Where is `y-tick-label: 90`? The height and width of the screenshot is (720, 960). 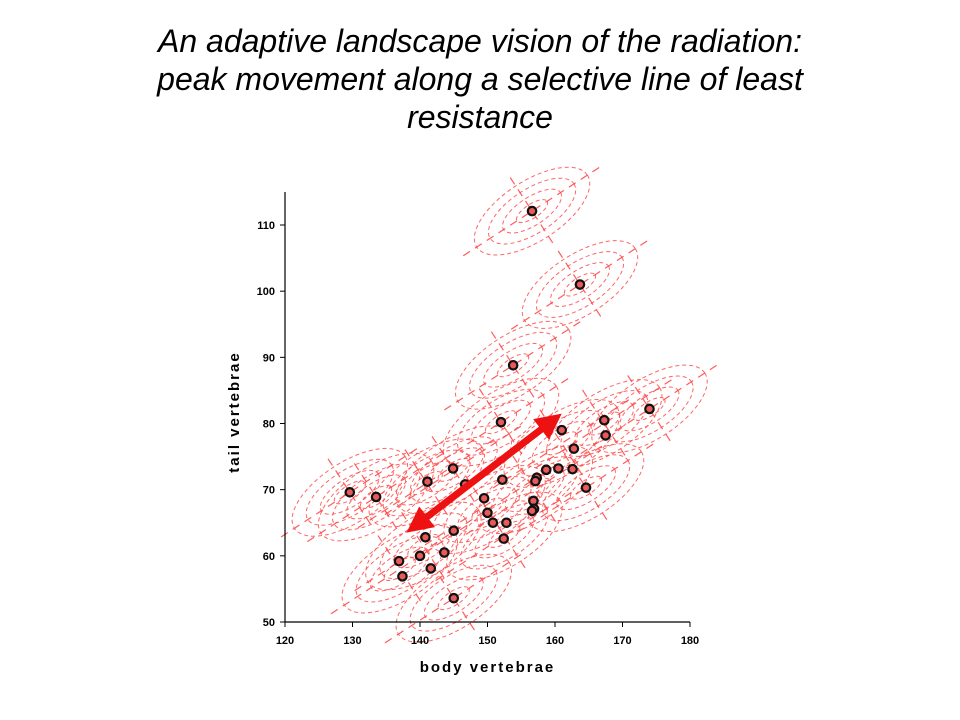
y-tick-label: 90 is located at coordinates (269, 358).